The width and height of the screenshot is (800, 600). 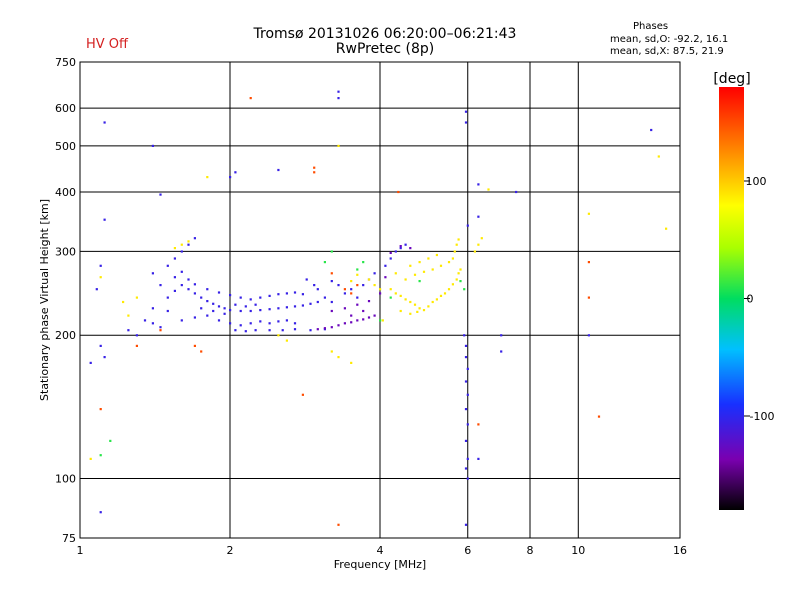 What do you see at coordinates (756, 181) in the screenshot?
I see `colorbar-tick-label: 100` at bounding box center [756, 181].